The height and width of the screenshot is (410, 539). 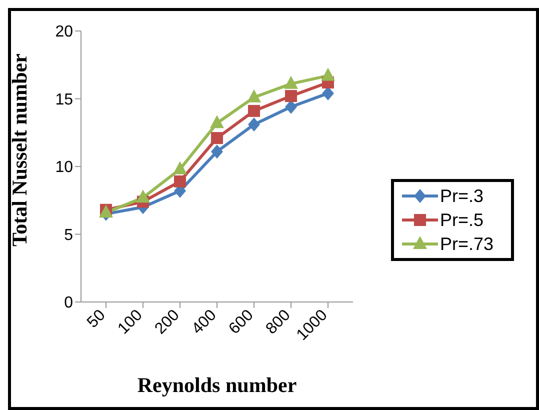 I want to click on y-axis-title: Total Nusselt number, so click(x=19, y=150).